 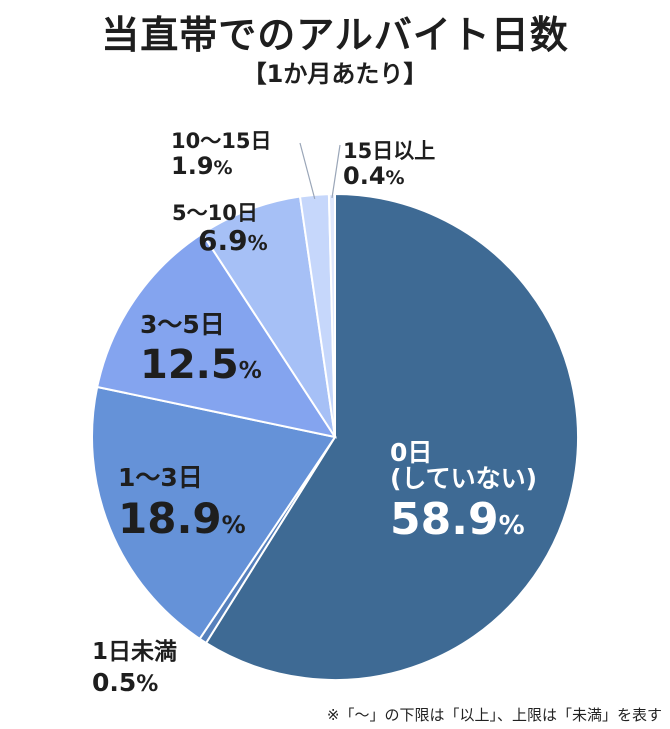 I want to click on label-under-1day: 1日未満 0.5%, so click(x=134, y=668).